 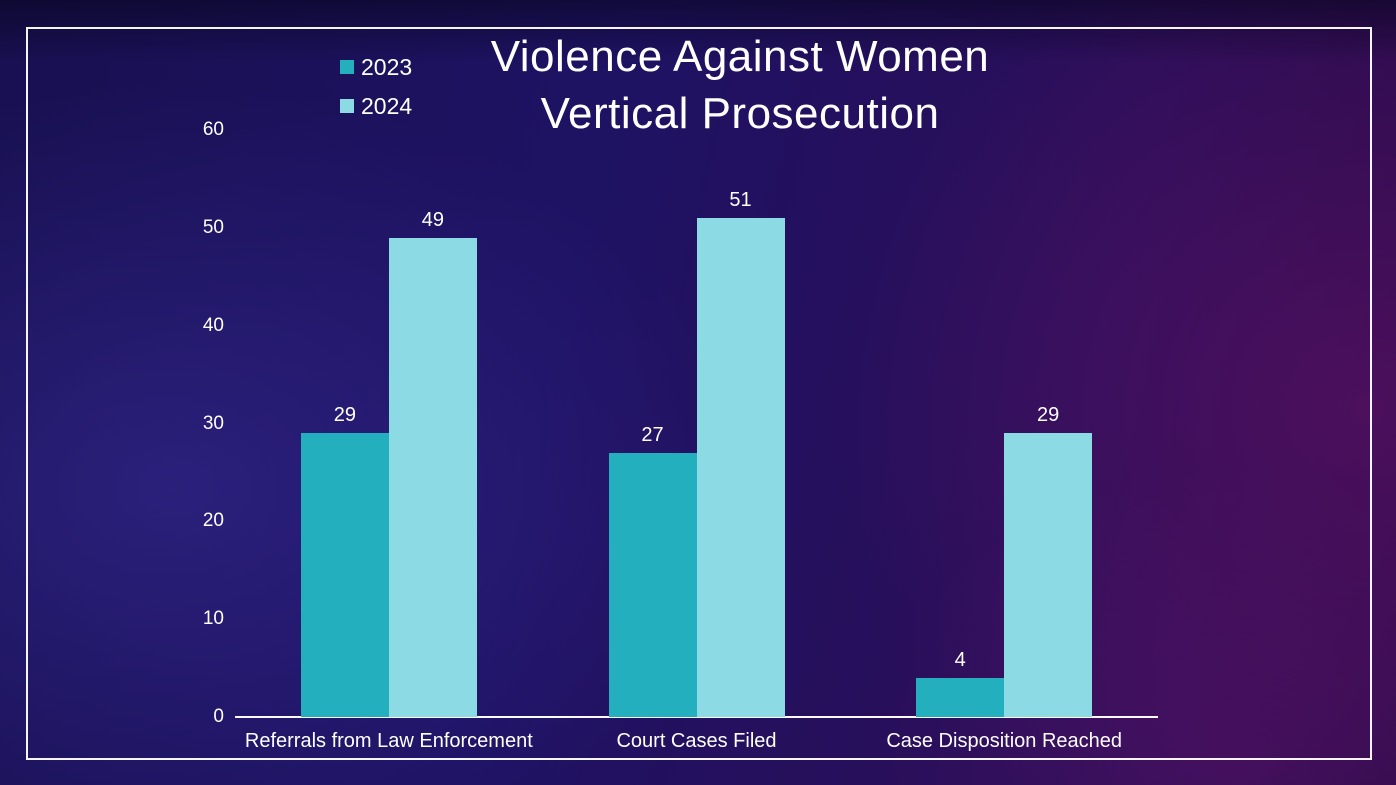 What do you see at coordinates (213, 619) in the screenshot?
I see `y-tick-label: 10` at bounding box center [213, 619].